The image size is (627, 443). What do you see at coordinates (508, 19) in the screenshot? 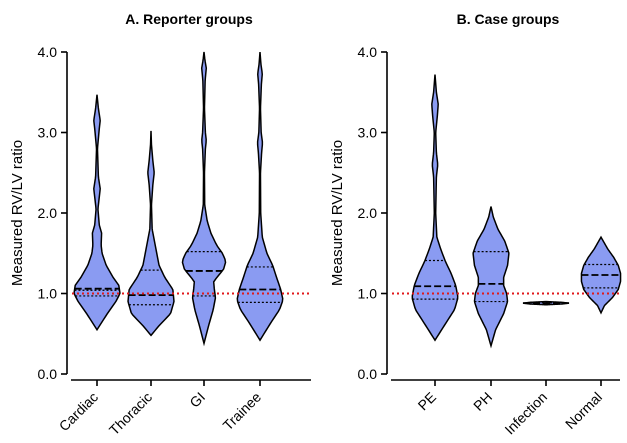
I see `chart-title: B. Case groups` at bounding box center [508, 19].